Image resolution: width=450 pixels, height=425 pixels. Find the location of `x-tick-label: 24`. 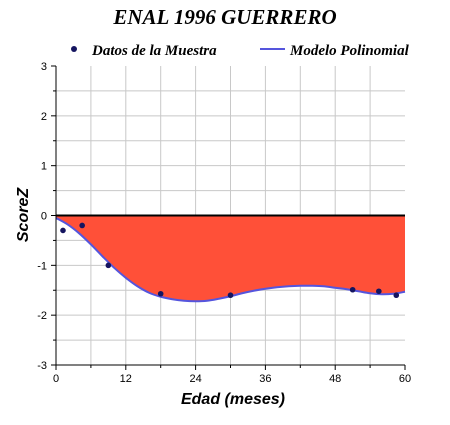

x-tick-label: 24 is located at coordinates (195, 379).